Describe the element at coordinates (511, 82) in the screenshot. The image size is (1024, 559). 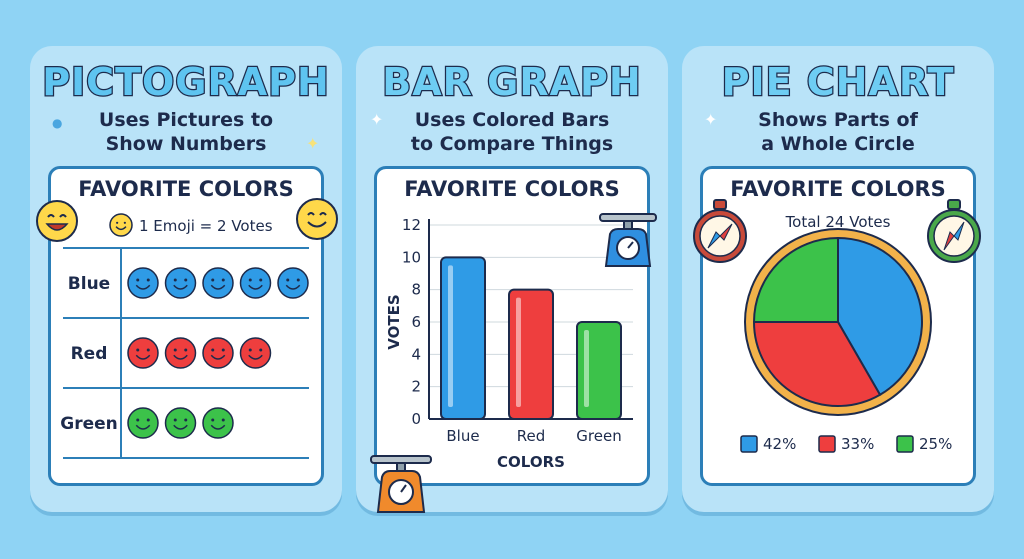
I see `bar-graph-title: BAR GRAPH` at that location.